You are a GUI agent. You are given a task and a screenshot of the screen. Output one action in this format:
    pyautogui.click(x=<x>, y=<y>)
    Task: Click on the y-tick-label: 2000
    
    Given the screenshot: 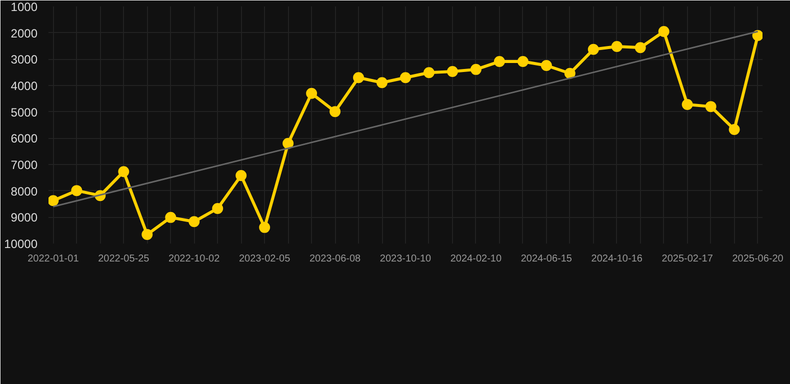 What is the action you would take?
    pyautogui.click(x=24, y=33)
    